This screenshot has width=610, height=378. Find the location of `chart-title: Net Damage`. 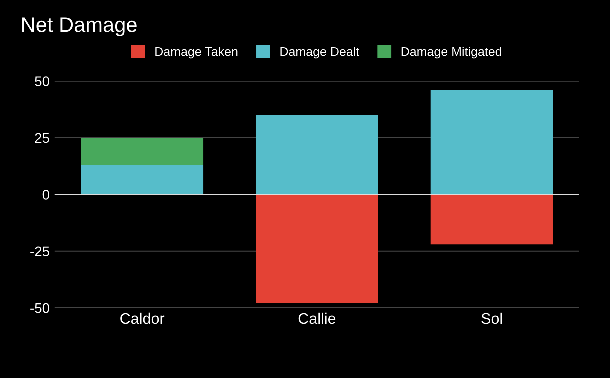

chart-title: Net Damage is located at coordinates (79, 27).